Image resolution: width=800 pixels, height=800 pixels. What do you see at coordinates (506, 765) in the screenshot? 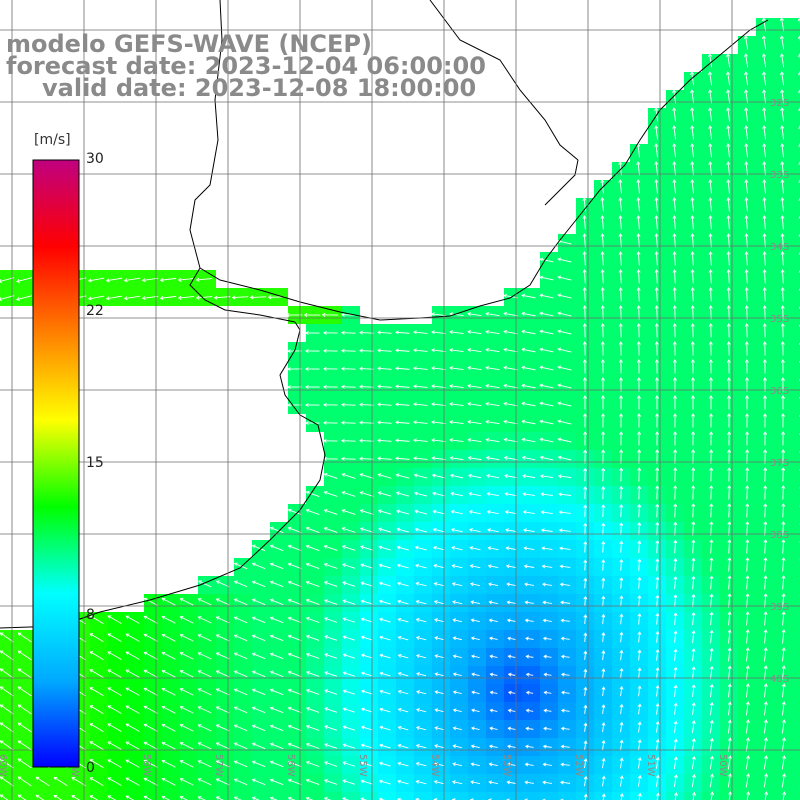
I see `longitude-label: 53W` at bounding box center [506, 765].